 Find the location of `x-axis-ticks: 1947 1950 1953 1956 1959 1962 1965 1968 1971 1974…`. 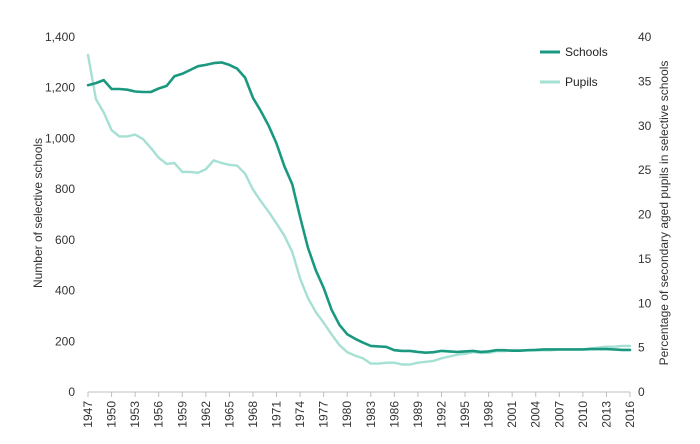

x-axis-ticks: 1947 1950 1953 1956 1959 1962 1965 1968 1971 1974… is located at coordinates (359, 410).